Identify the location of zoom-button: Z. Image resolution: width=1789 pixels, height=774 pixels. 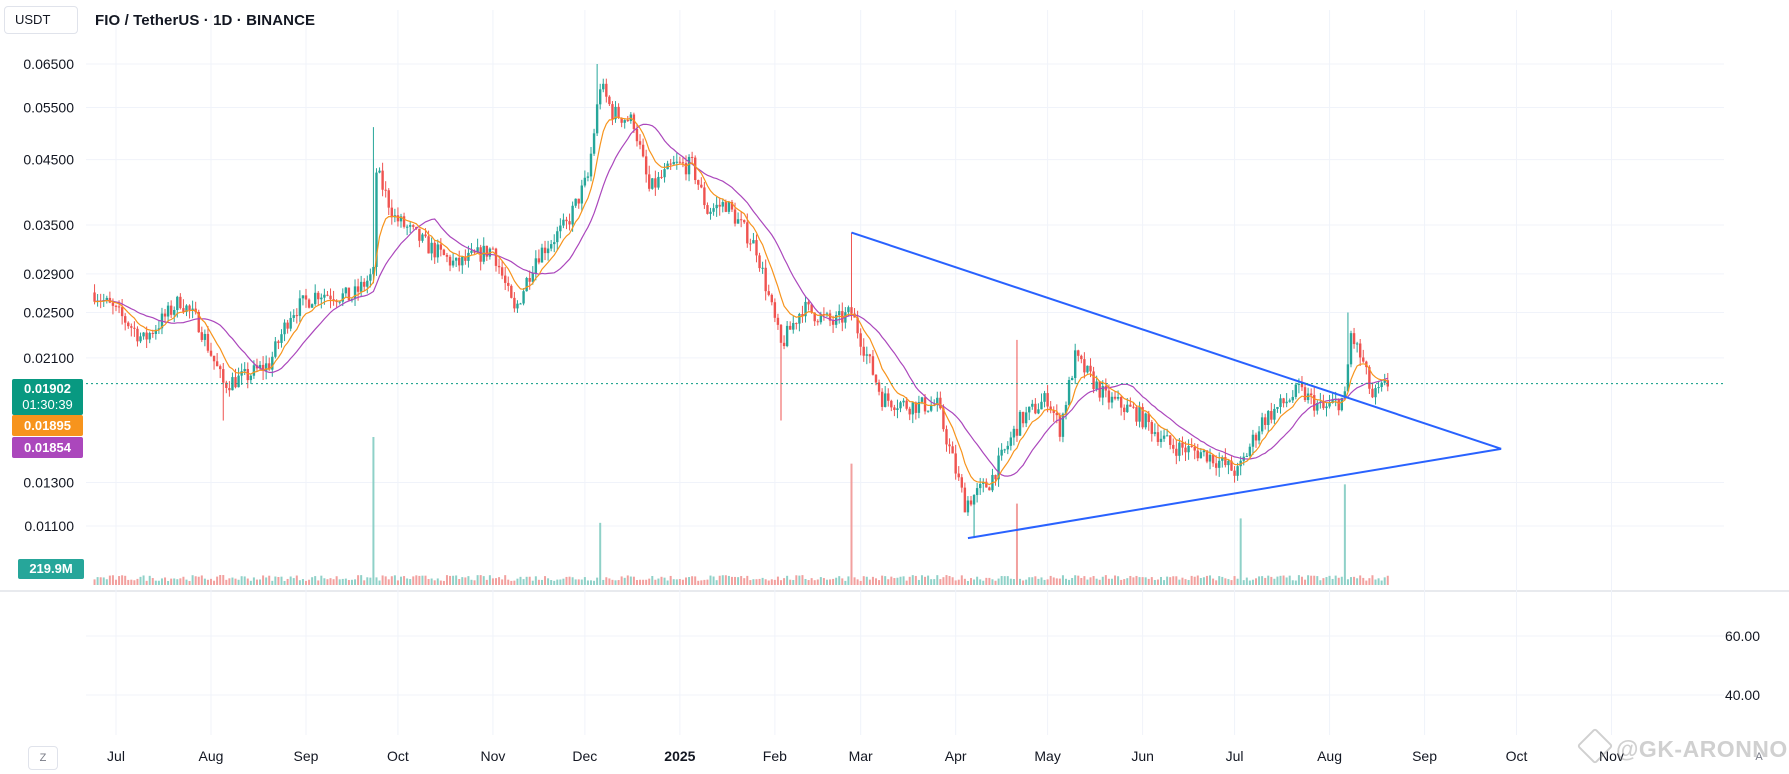
(43, 758).